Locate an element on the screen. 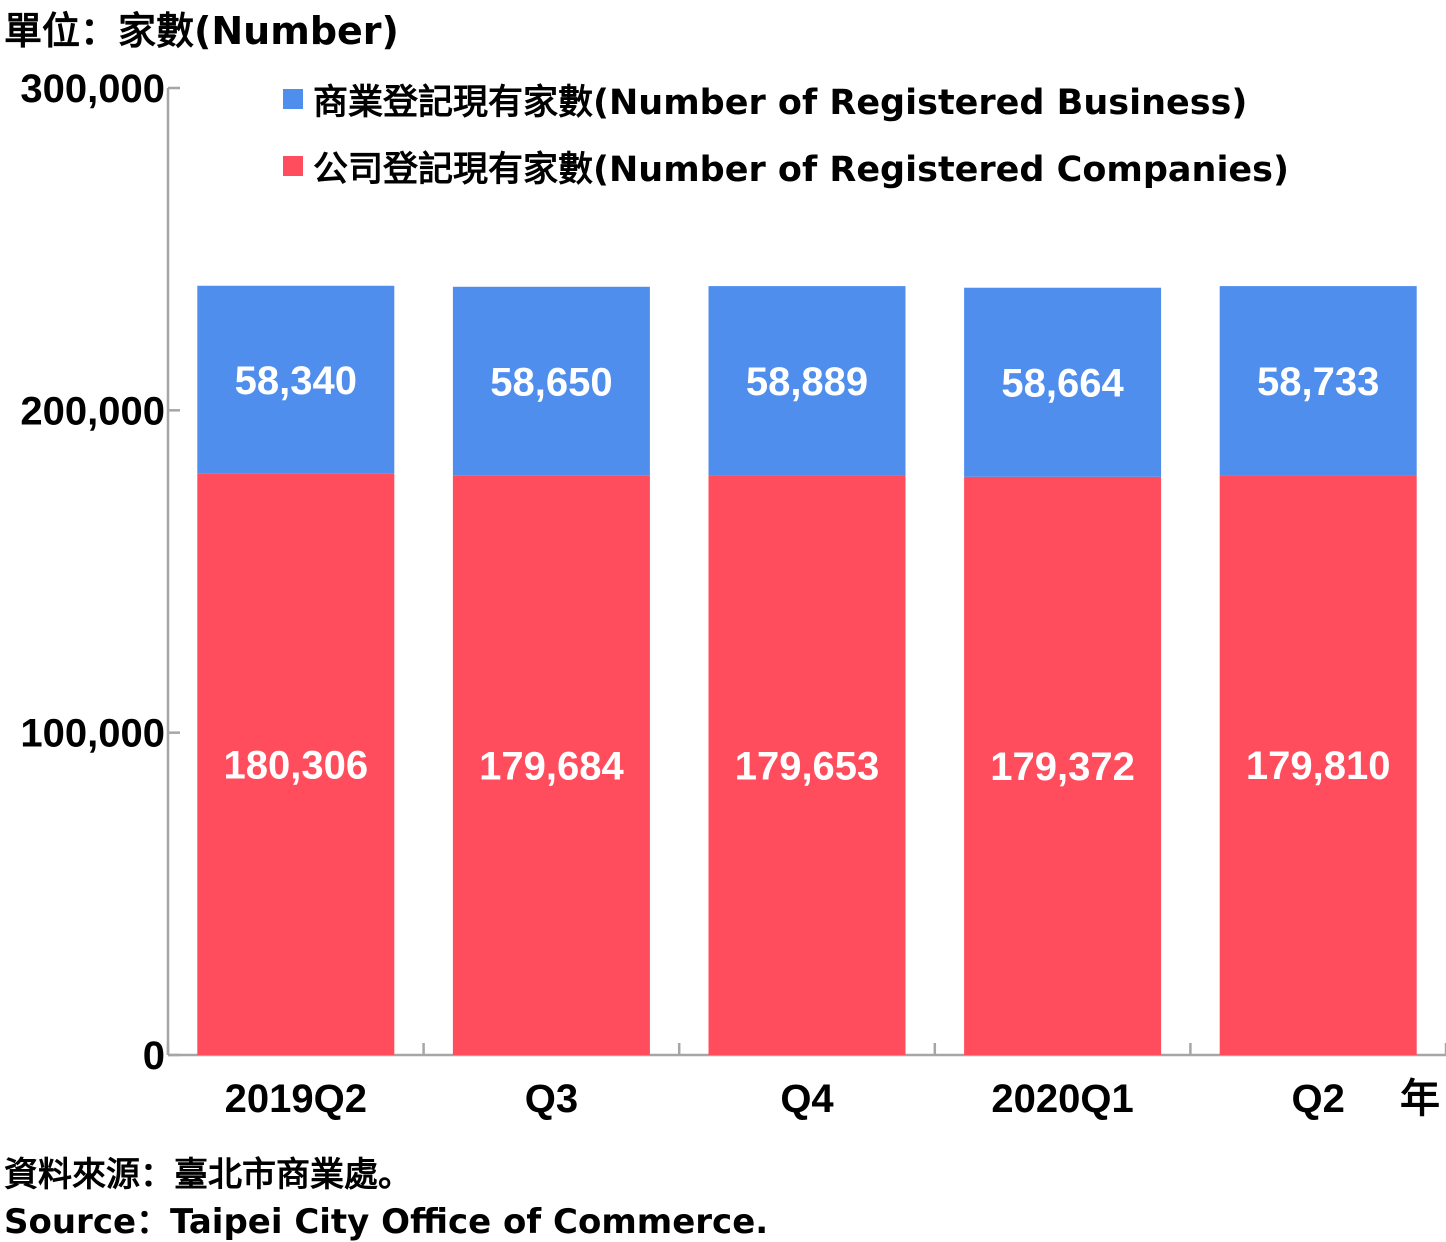 The width and height of the screenshot is (1446, 1242). data-label-business: 58,733 is located at coordinates (1318, 382).